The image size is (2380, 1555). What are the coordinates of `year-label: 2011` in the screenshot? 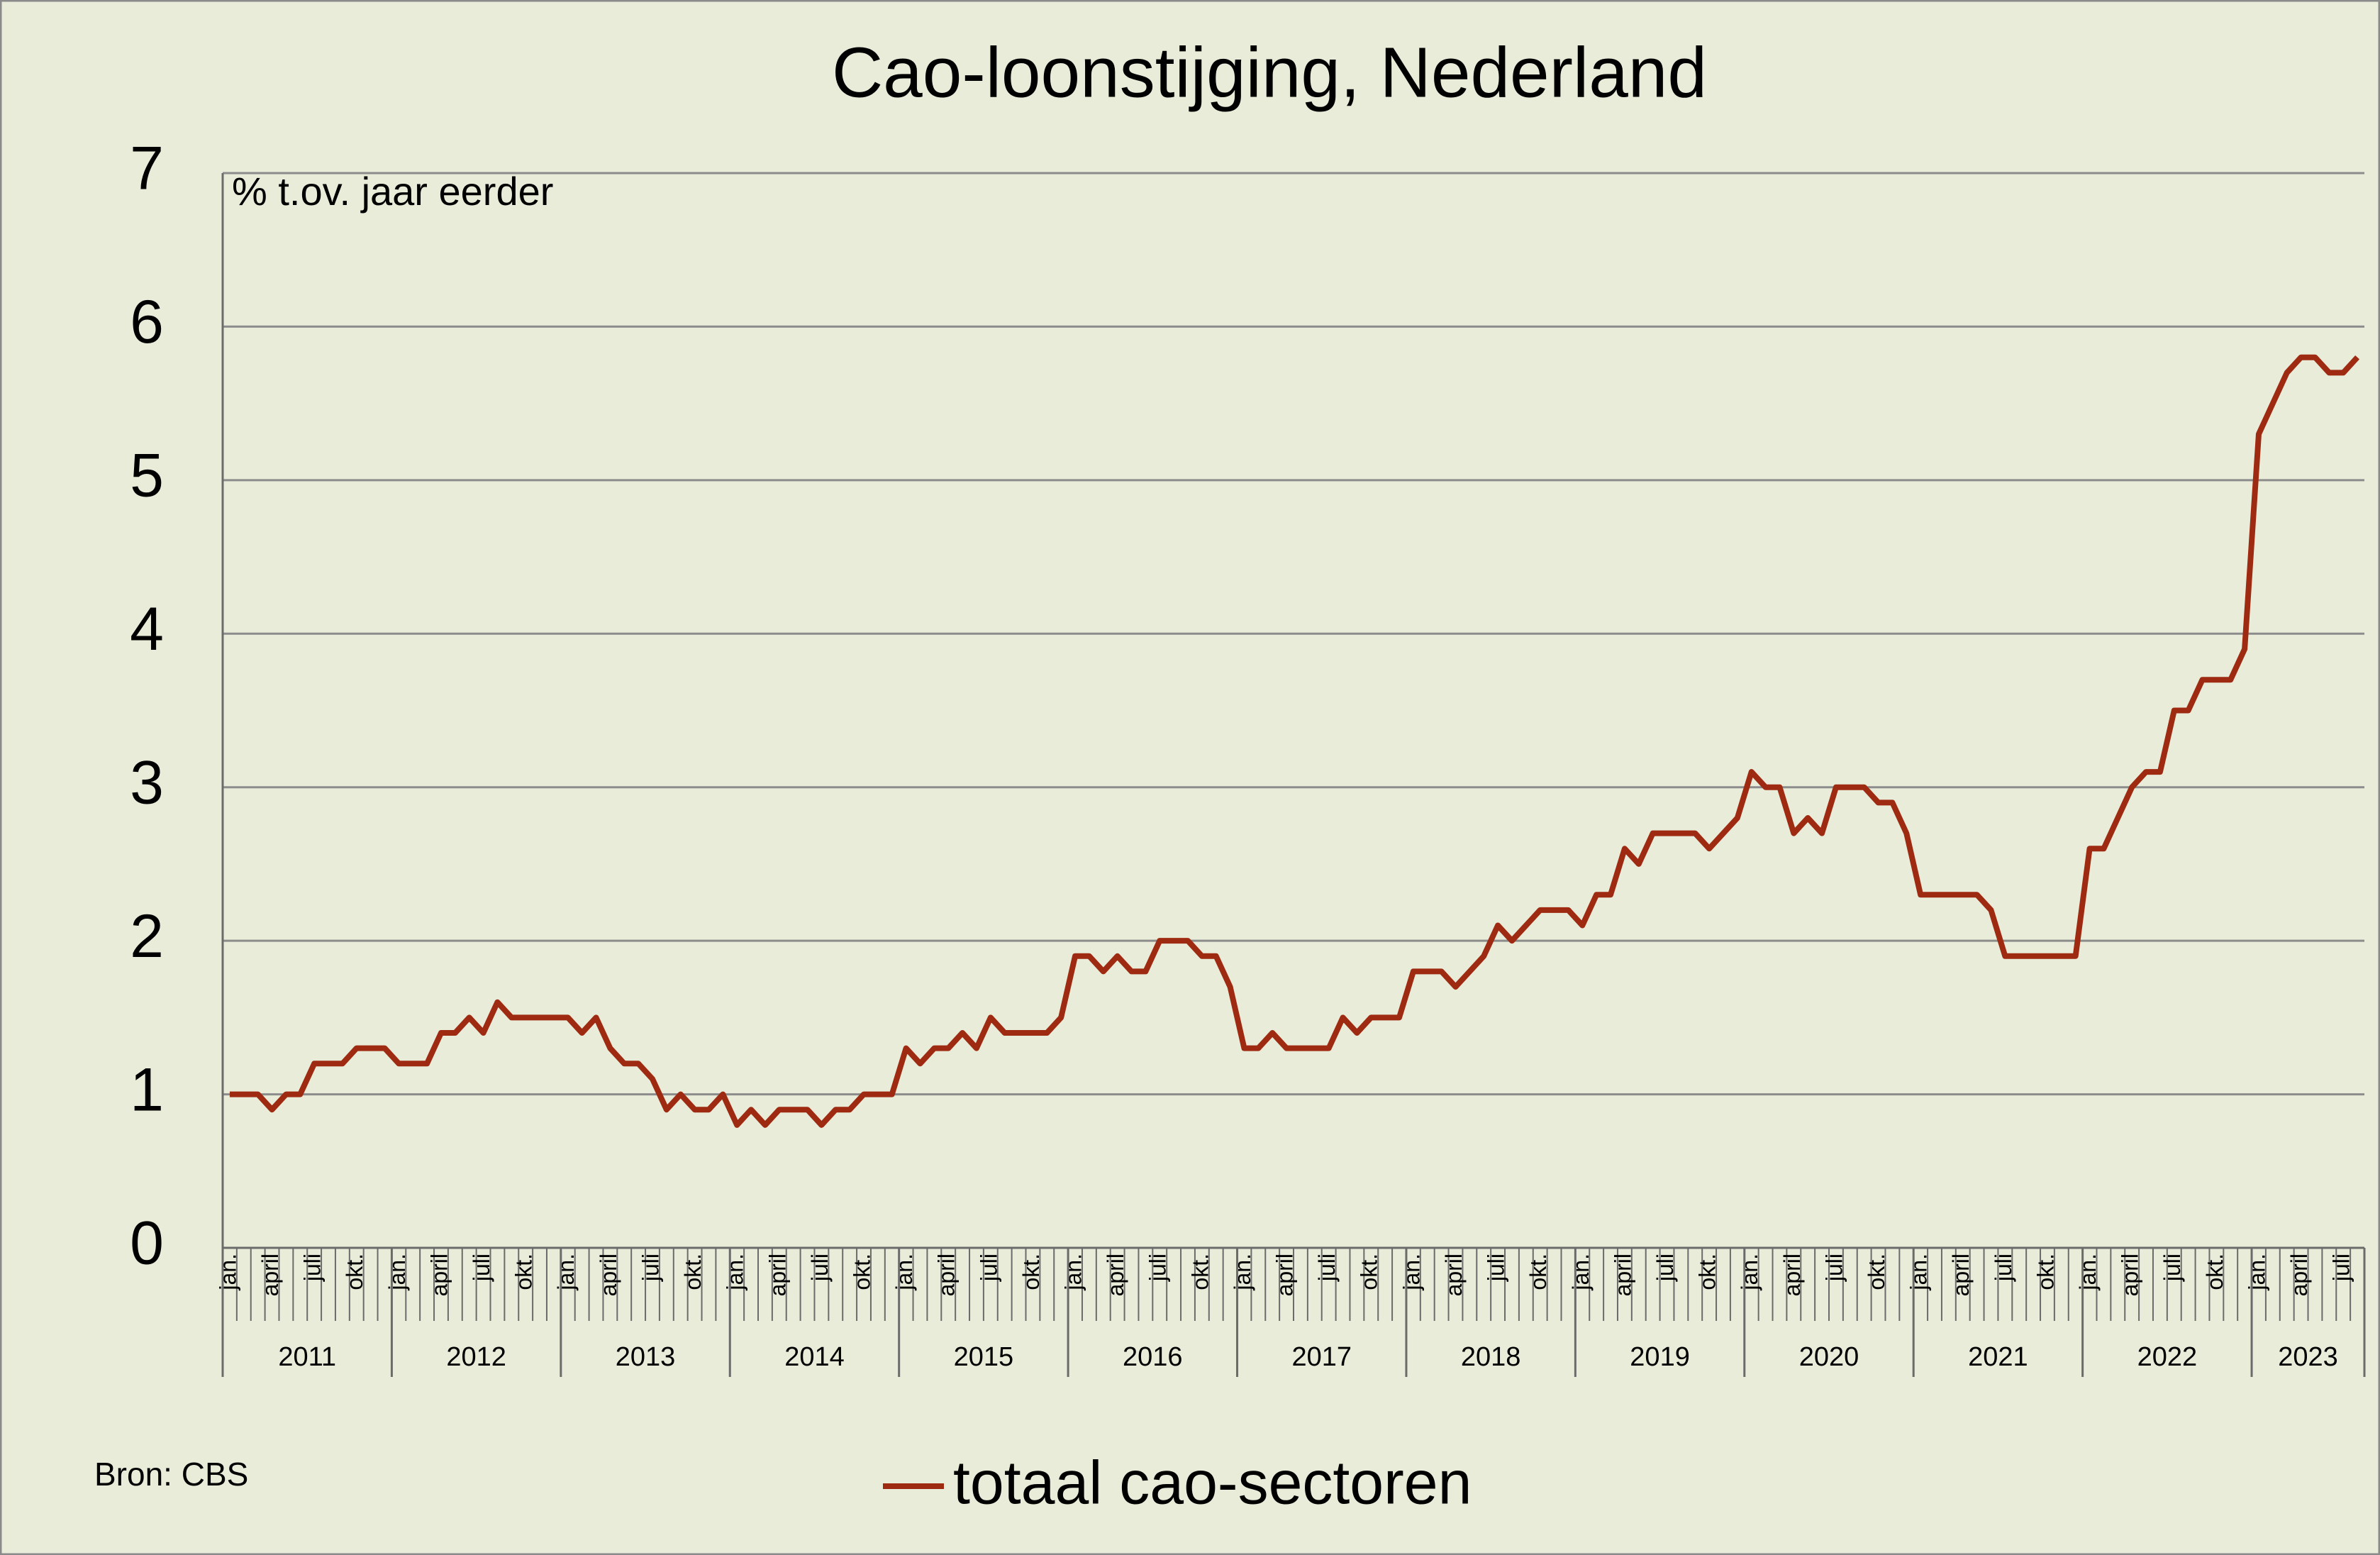 It's located at (307, 1357).